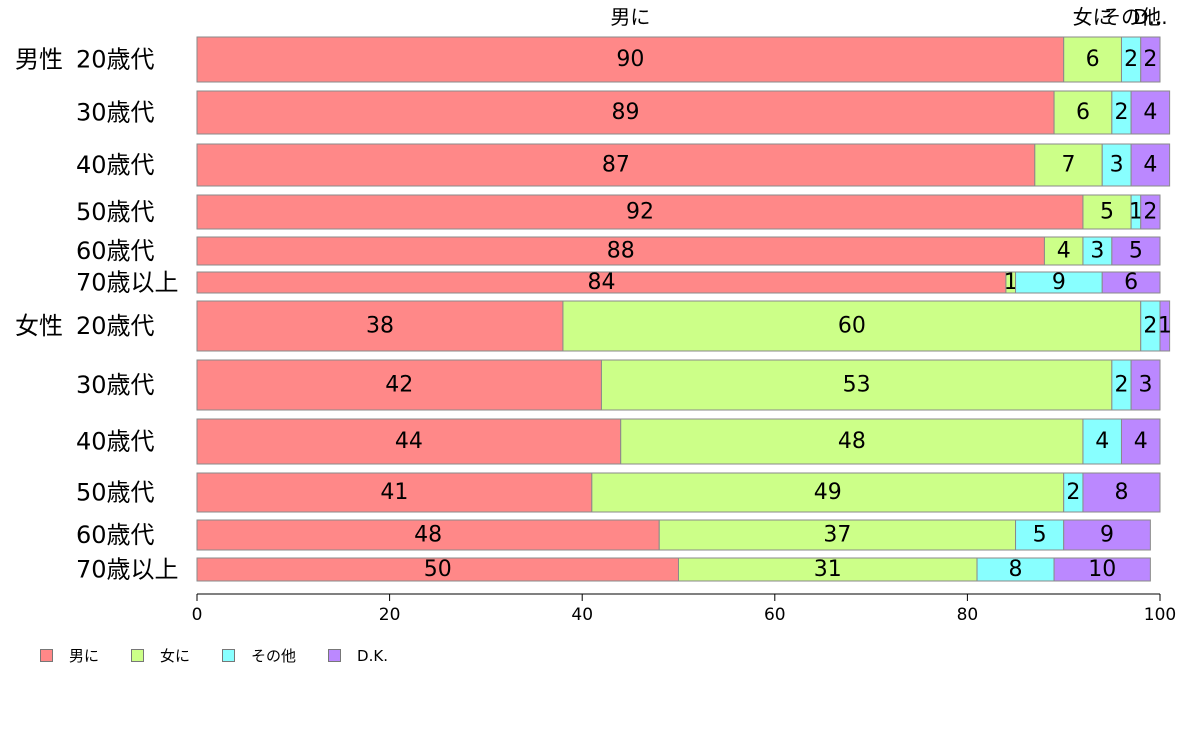 The image size is (1188, 736). Describe the element at coordinates (621, 251) in the screenshot. I see `data-label: 88` at that location.